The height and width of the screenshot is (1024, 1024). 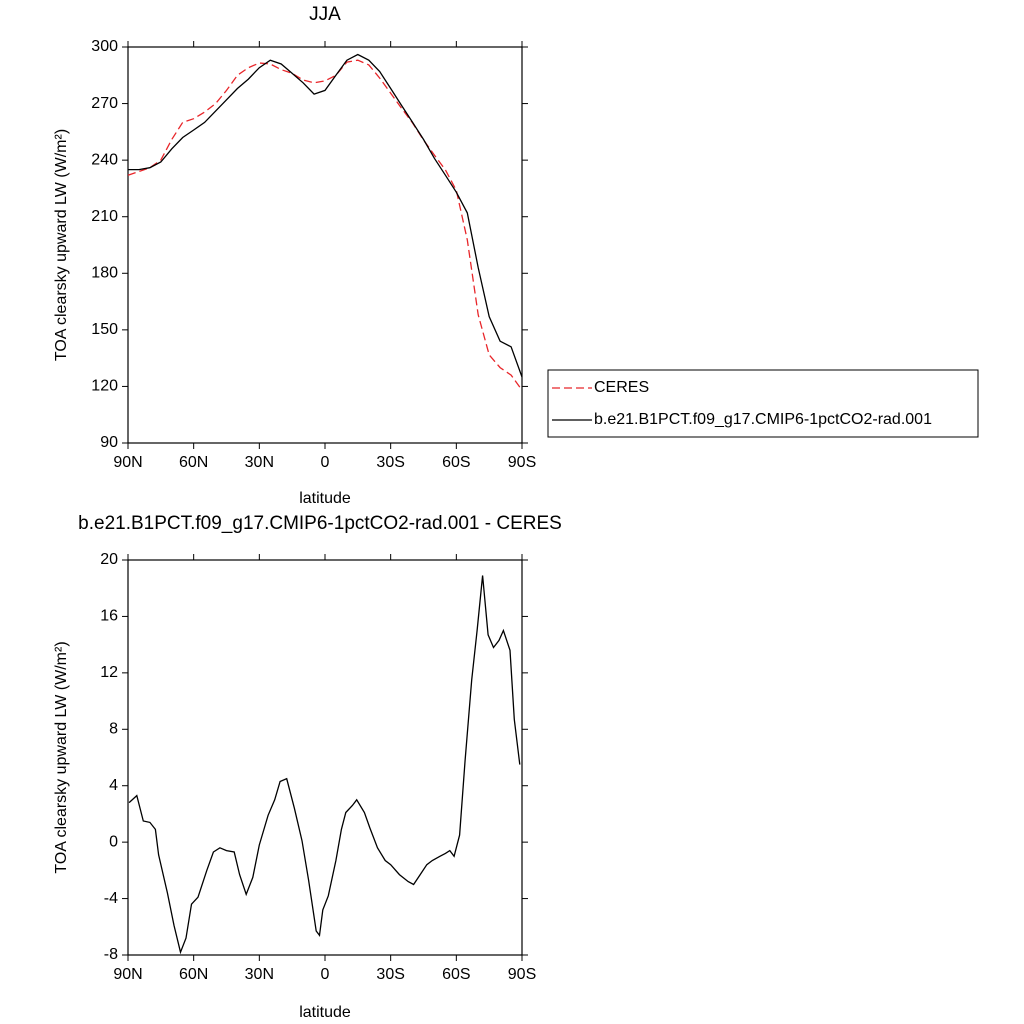 I want to click on y-tick-label: -4, so click(x=111, y=898).